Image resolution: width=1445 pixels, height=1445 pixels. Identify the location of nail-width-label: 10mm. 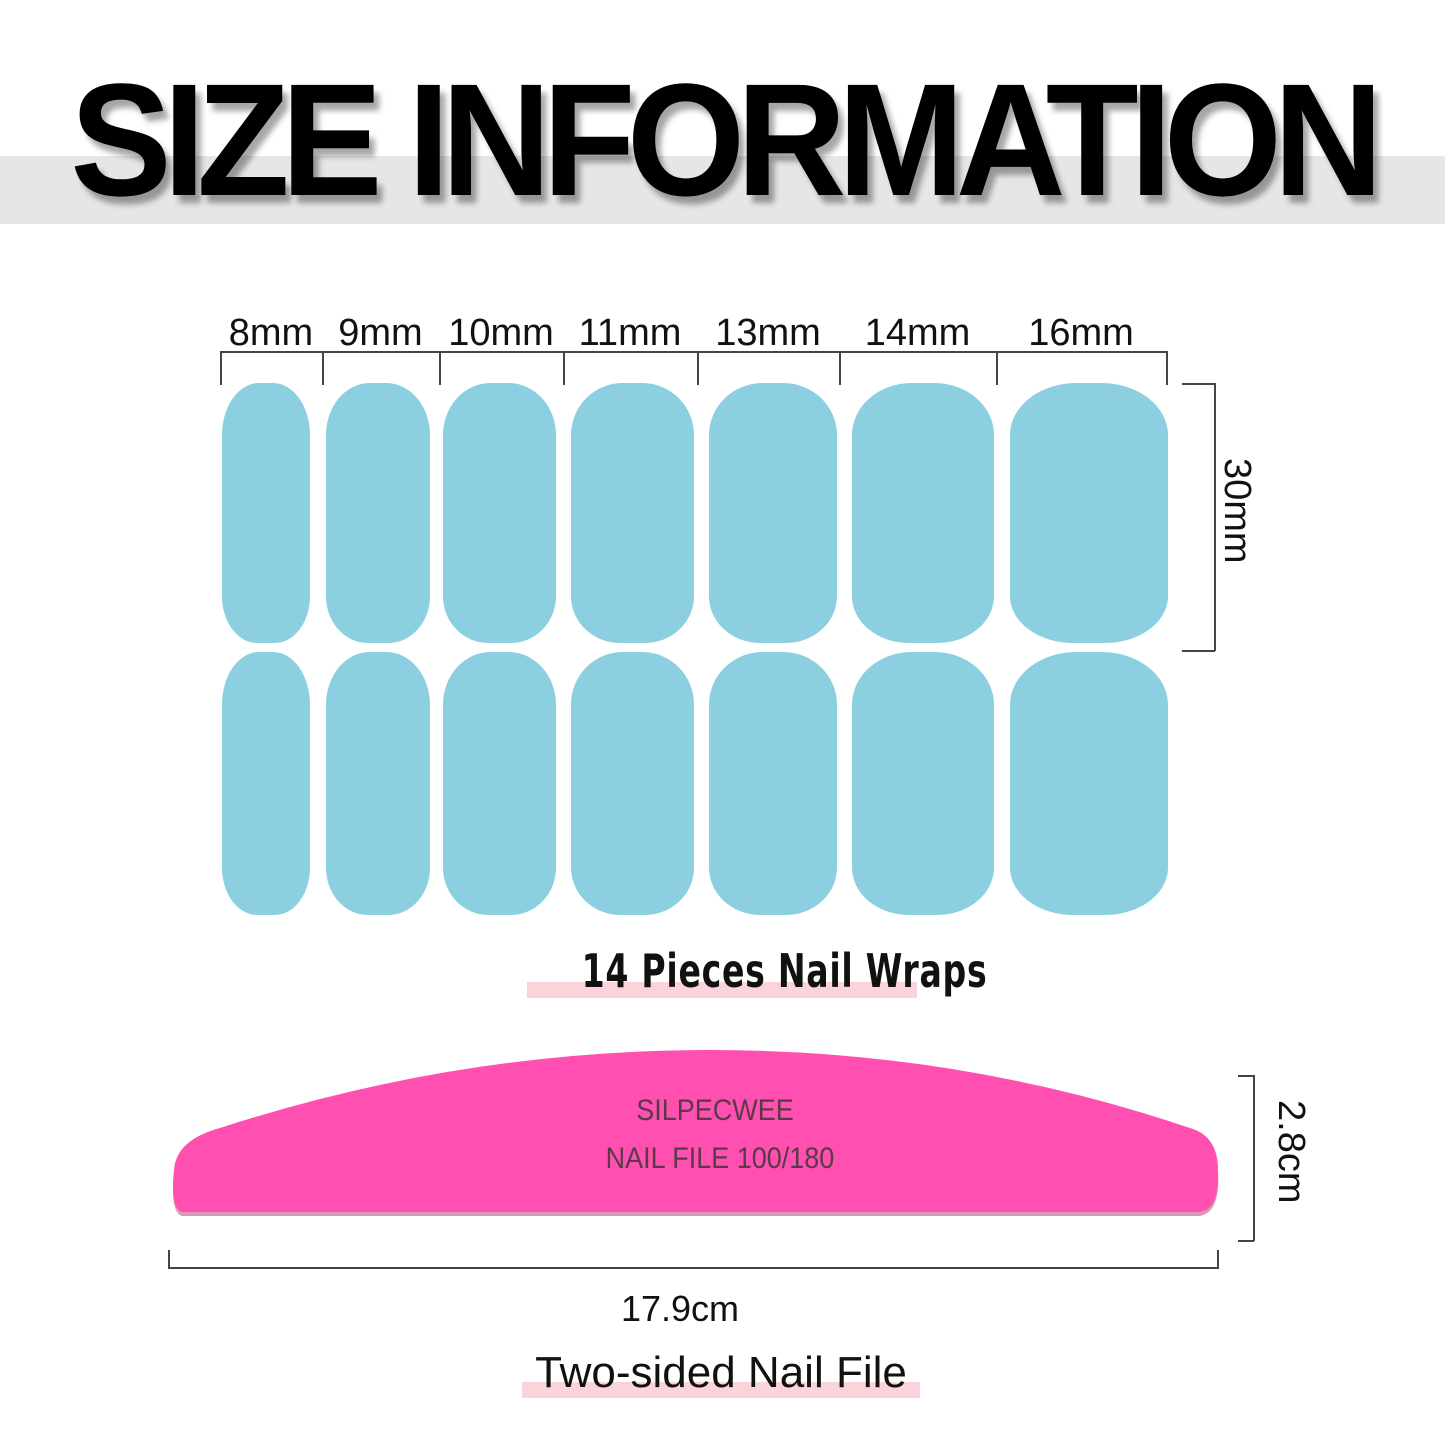
(501, 333).